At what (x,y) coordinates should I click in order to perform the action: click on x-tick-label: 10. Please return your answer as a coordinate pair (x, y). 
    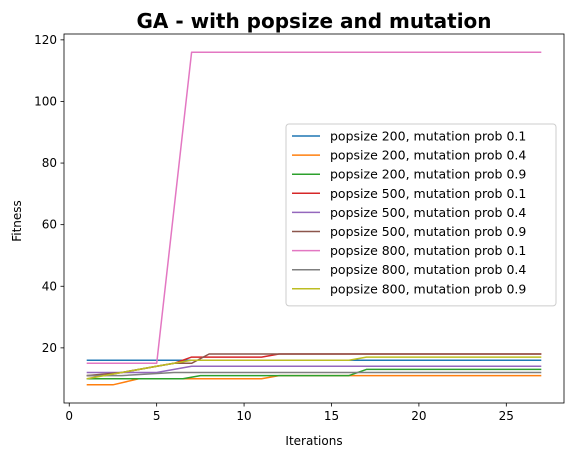
    Looking at the image, I should click on (243, 416).